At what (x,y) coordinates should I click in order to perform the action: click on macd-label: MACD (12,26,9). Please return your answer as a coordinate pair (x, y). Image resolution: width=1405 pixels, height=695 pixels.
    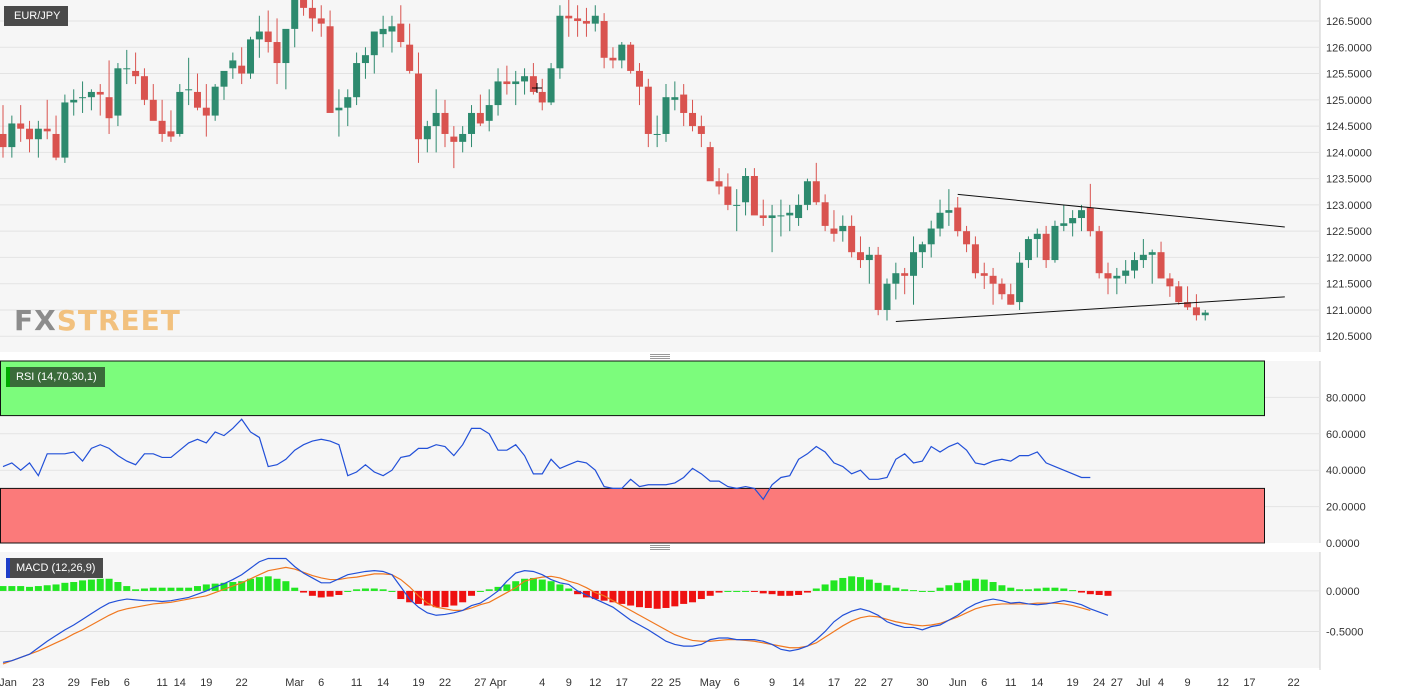
    Looking at the image, I should click on (55, 568).